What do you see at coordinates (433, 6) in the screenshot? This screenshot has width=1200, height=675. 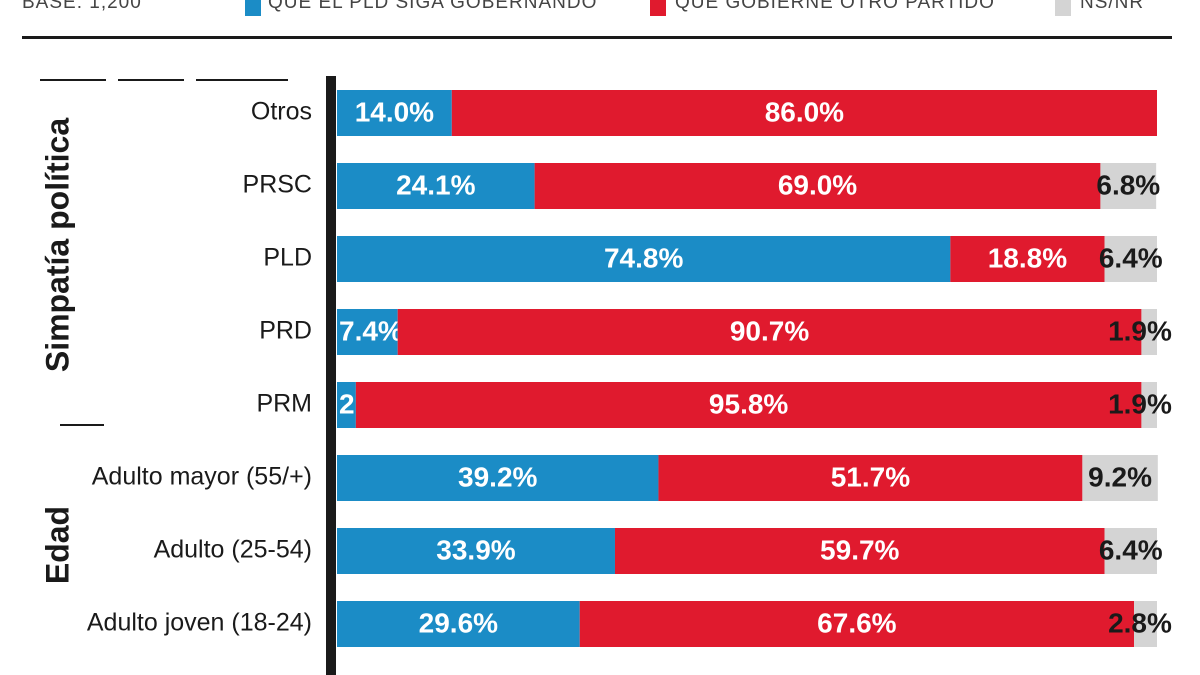 I see `legend-label-pld: QUE EL PLD SIGA GOBERNANDO` at bounding box center [433, 6].